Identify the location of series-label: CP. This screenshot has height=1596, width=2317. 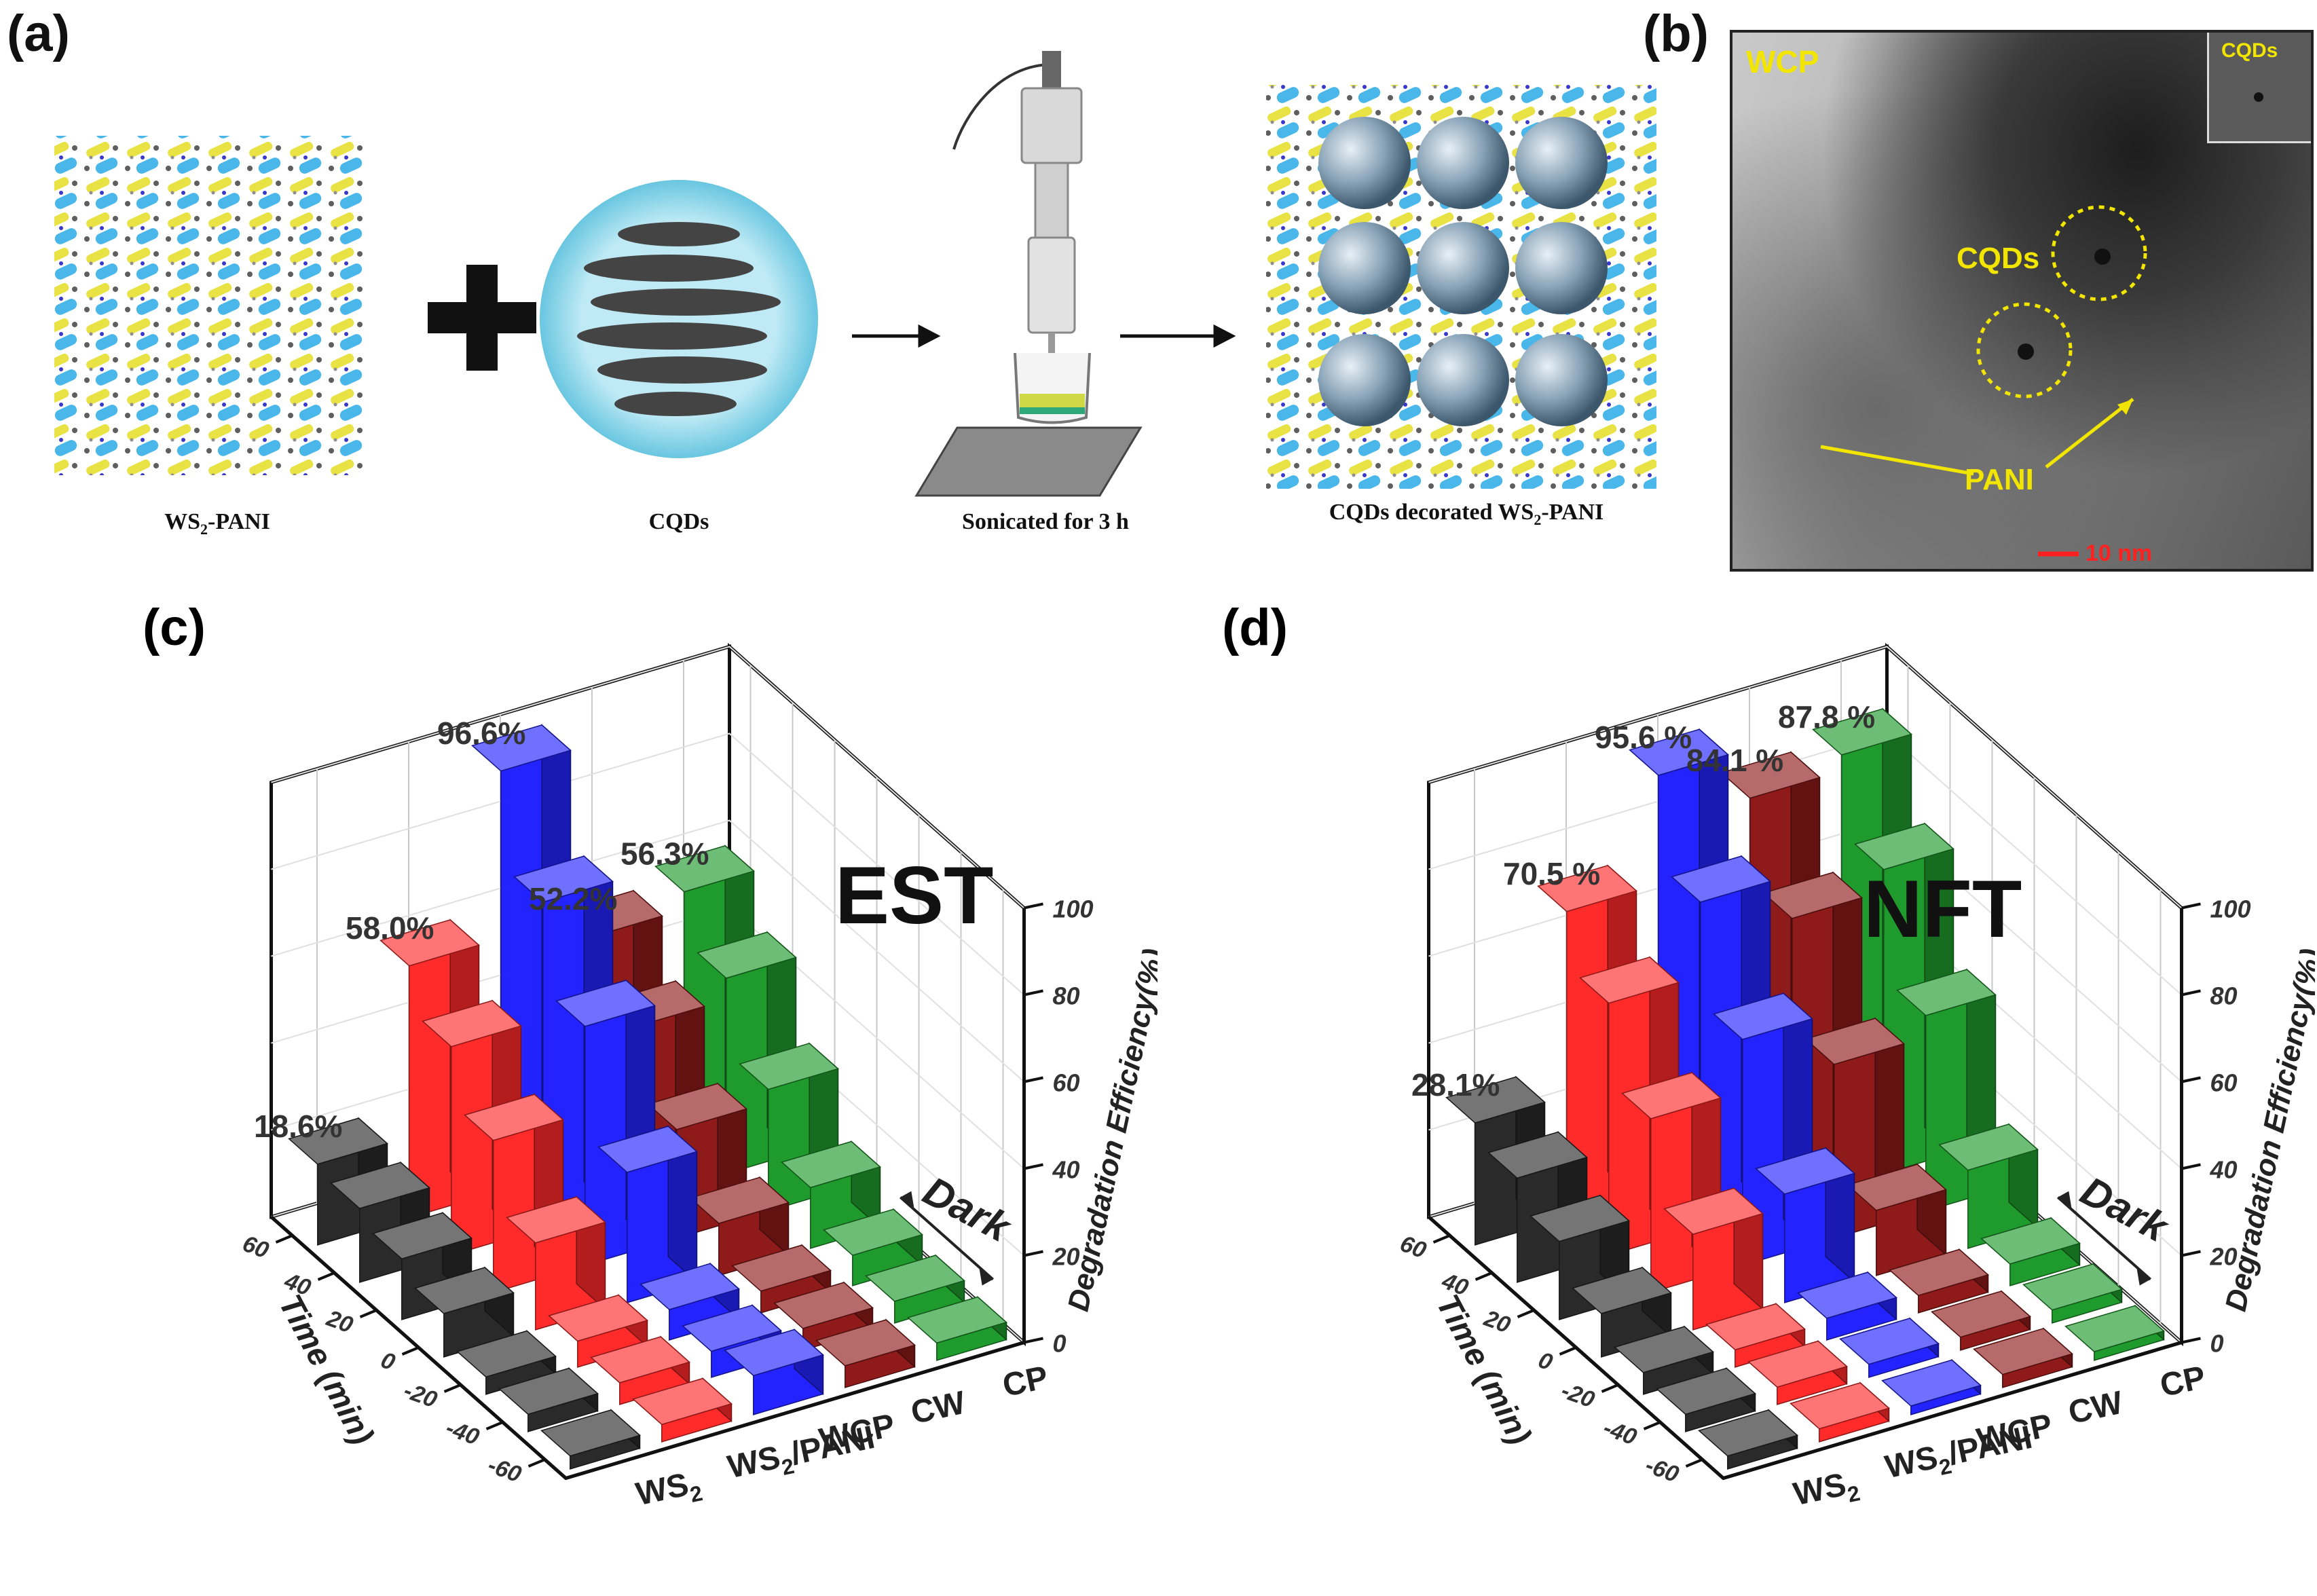
(1025, 1382).